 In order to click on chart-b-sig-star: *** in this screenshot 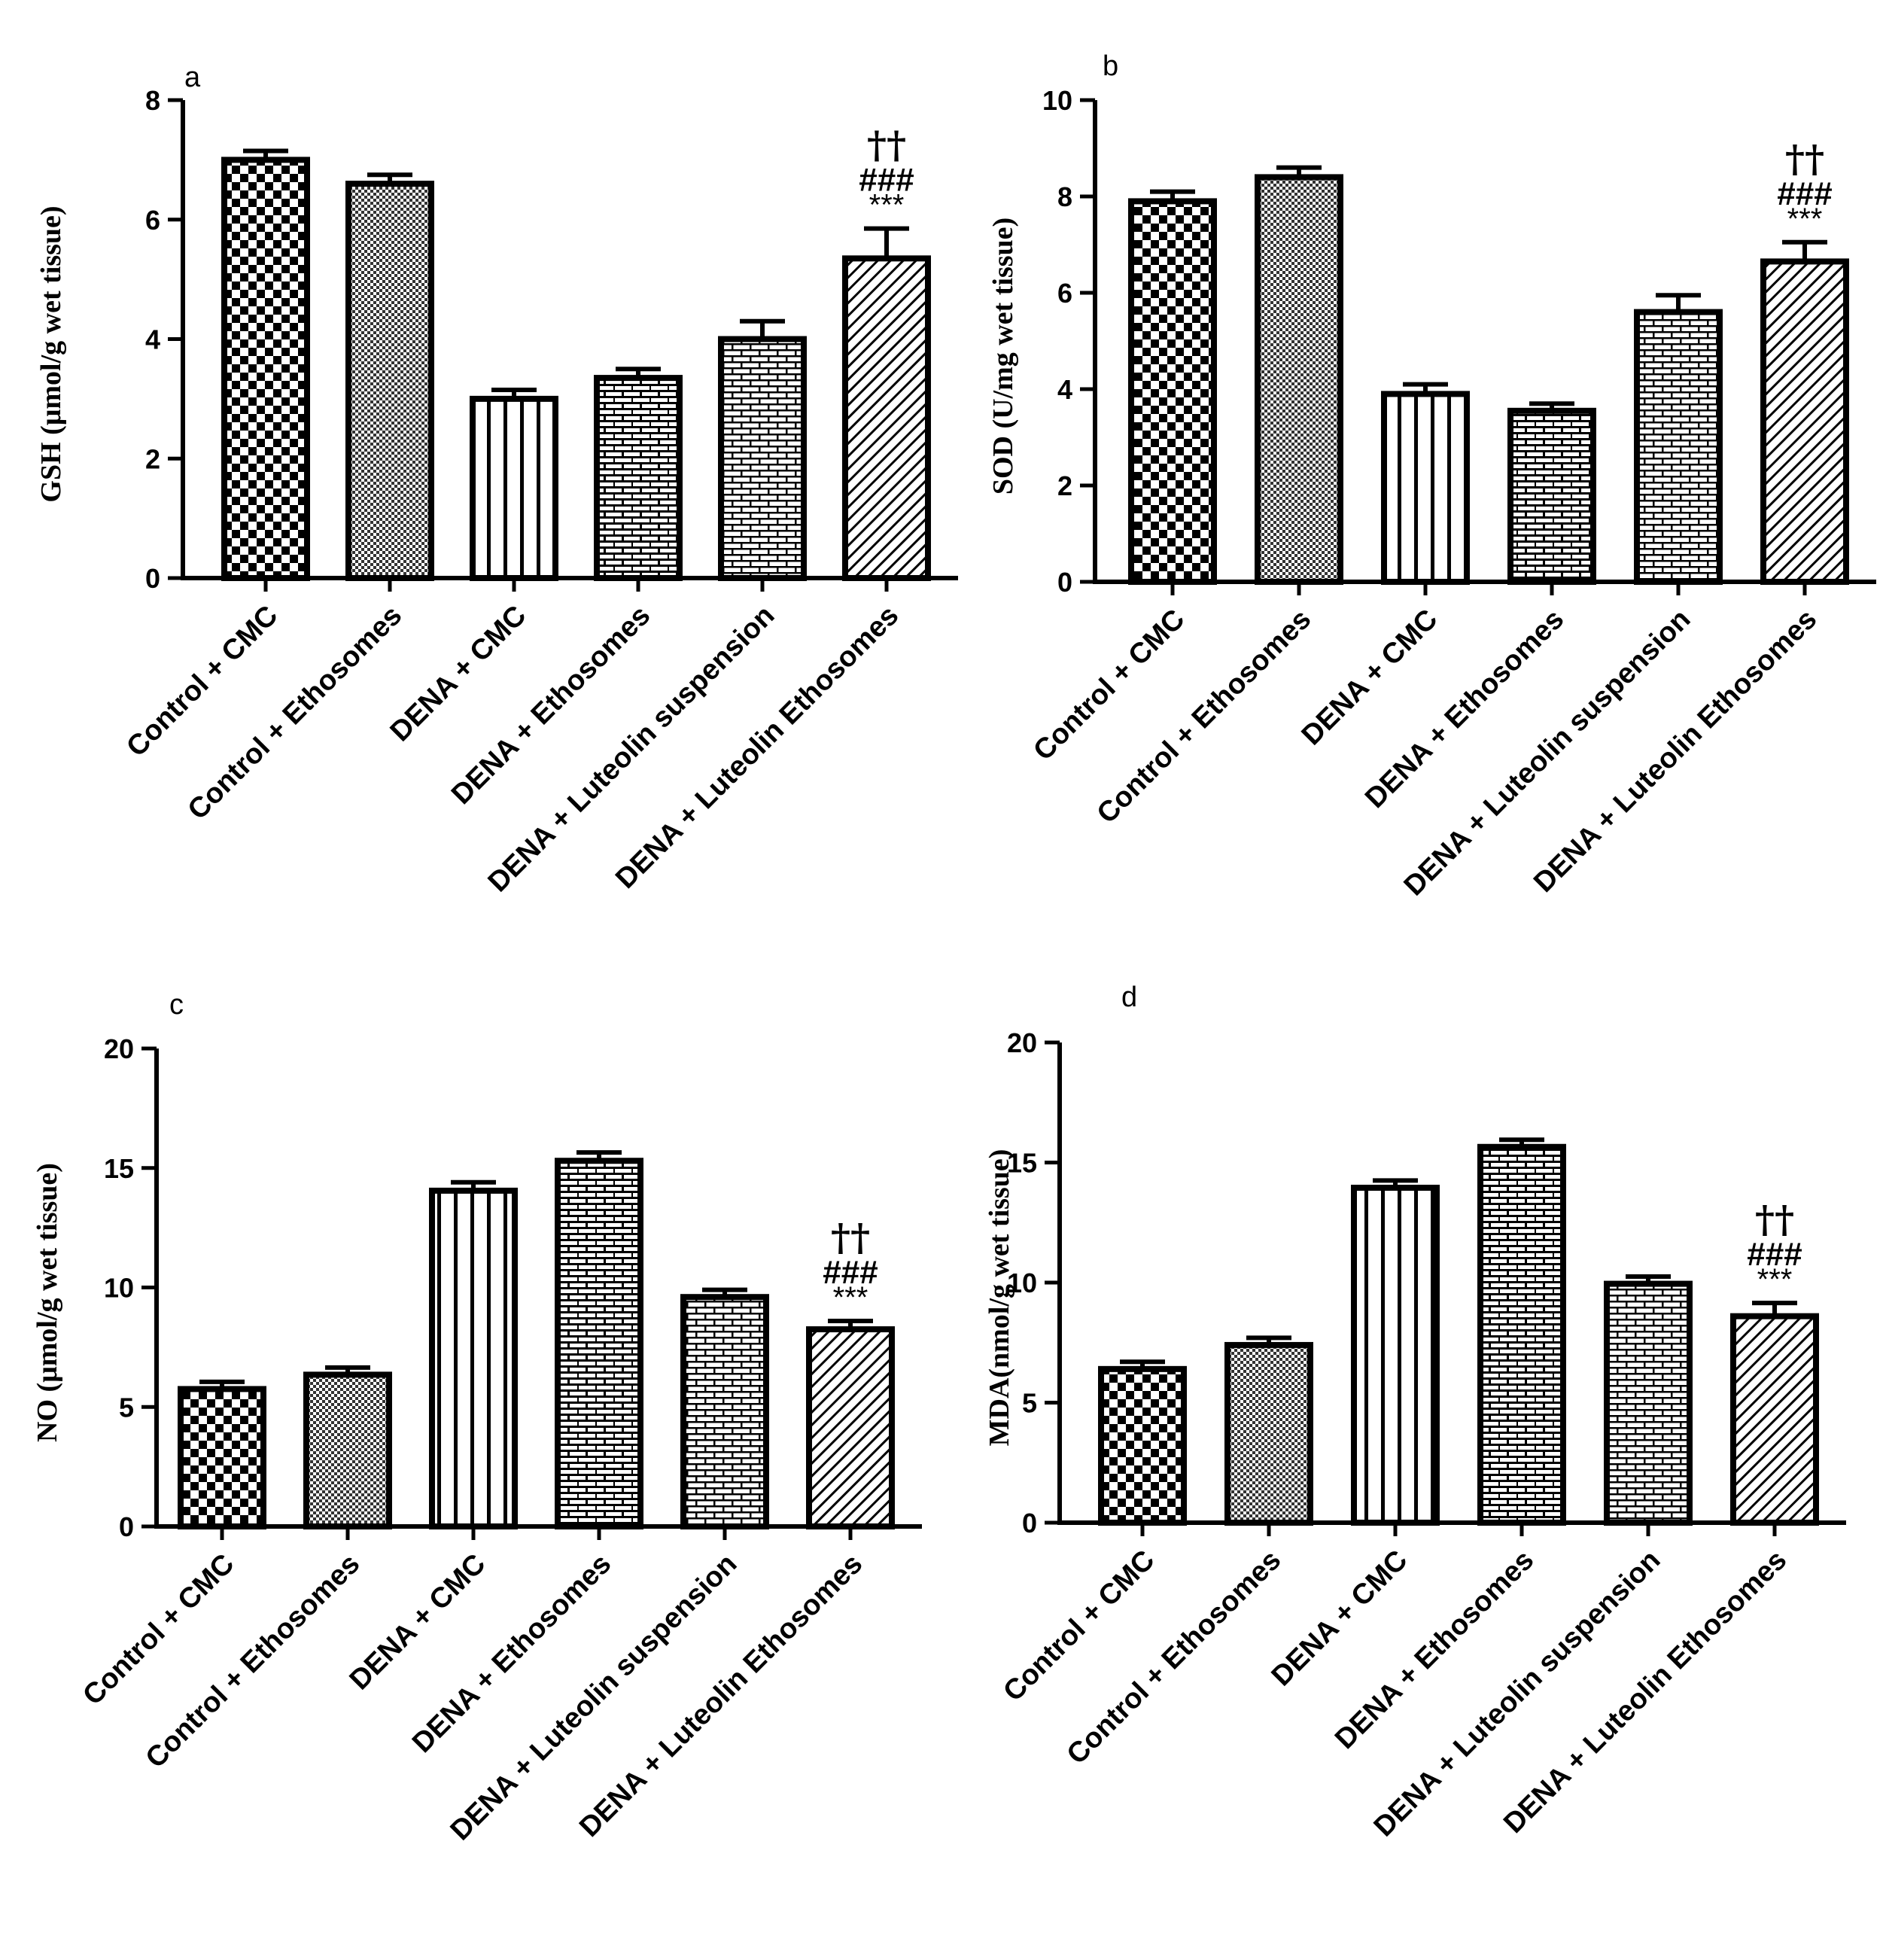, I will do `click(1805, 219)`.